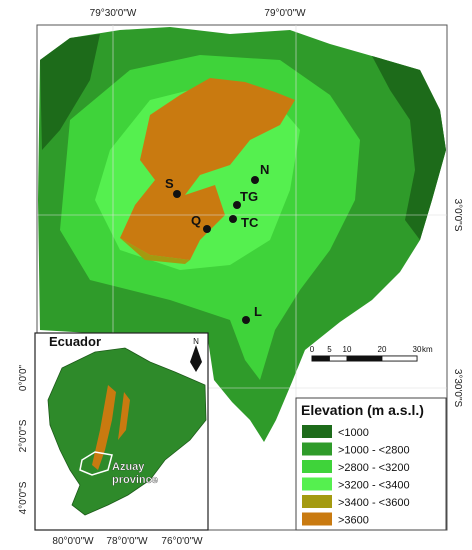 The image size is (472, 550). I want to click on legend-label: >2800 - <3200, so click(374, 468).